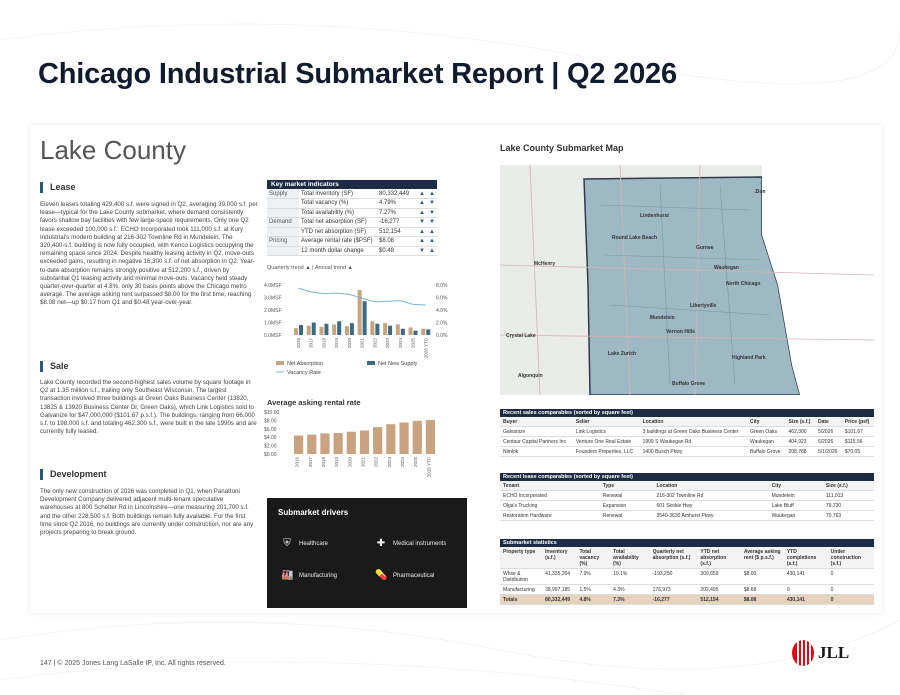  Describe the element at coordinates (381, 575) in the screenshot. I see `pill-icon: 💊` at that location.